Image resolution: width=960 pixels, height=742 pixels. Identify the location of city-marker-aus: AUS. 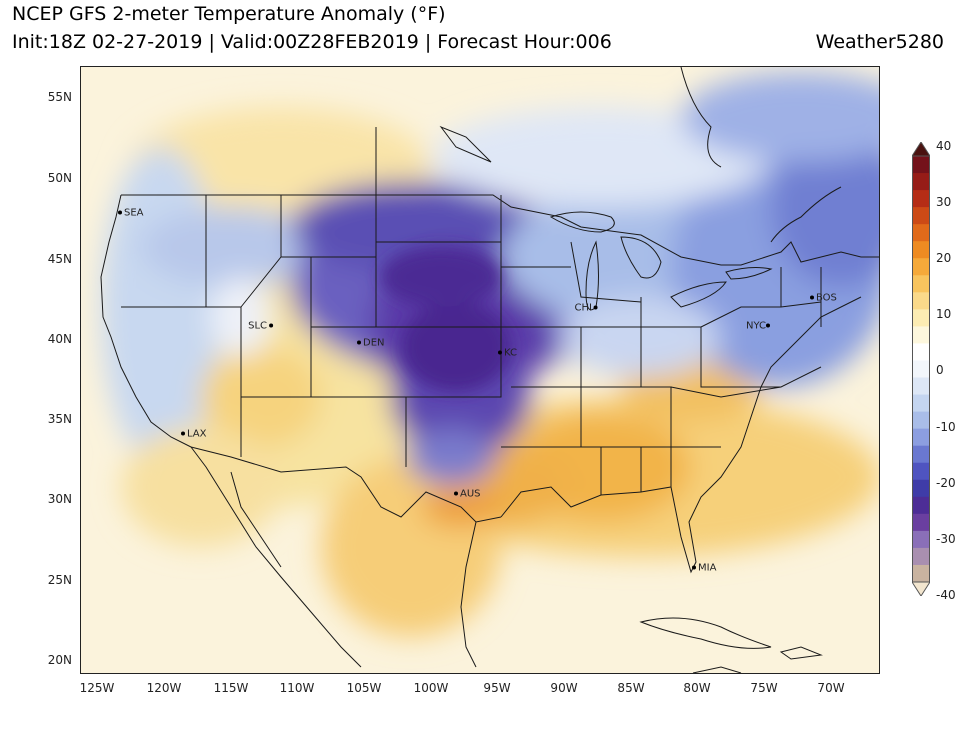
(467, 494).